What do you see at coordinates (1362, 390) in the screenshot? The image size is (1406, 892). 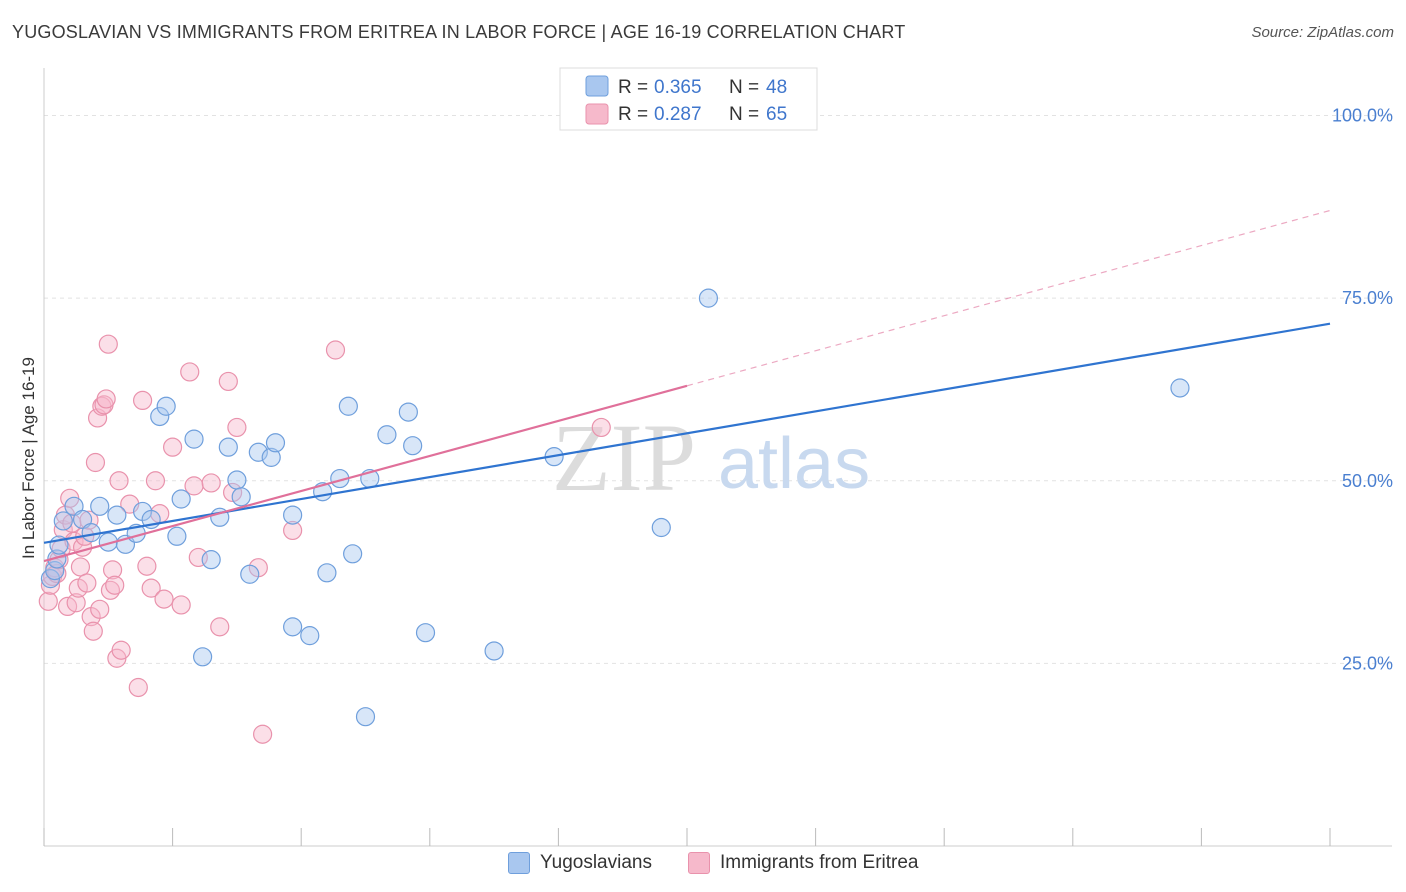 I see `tick-labels: 25.0%50.0%75.0%100.0%0.0%30.0%` at bounding box center [1362, 390].